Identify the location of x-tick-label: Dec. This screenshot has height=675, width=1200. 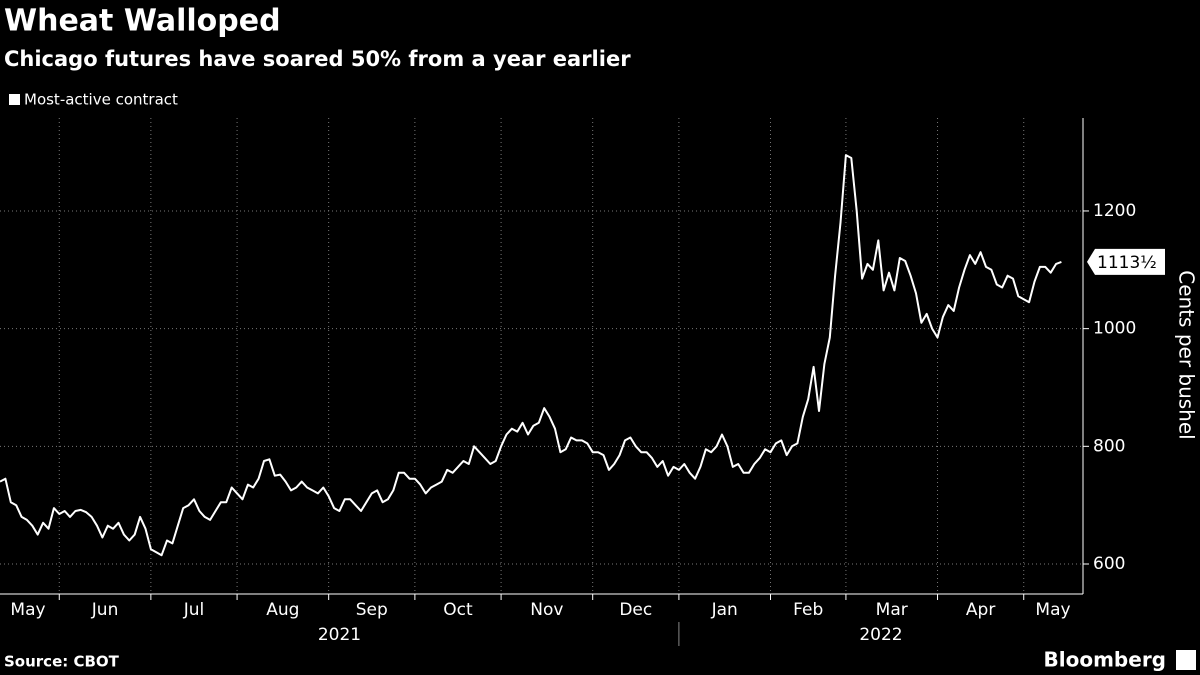
(635, 610).